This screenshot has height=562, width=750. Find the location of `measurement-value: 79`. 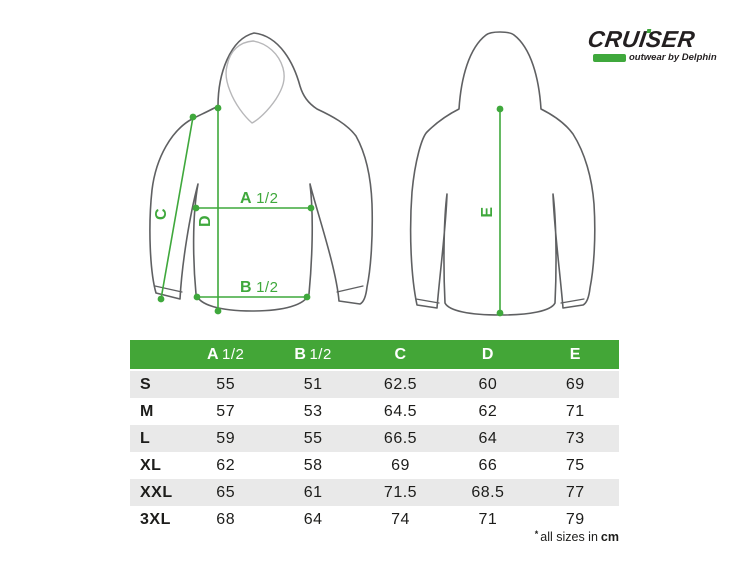

measurement-value: 79 is located at coordinates (575, 519).